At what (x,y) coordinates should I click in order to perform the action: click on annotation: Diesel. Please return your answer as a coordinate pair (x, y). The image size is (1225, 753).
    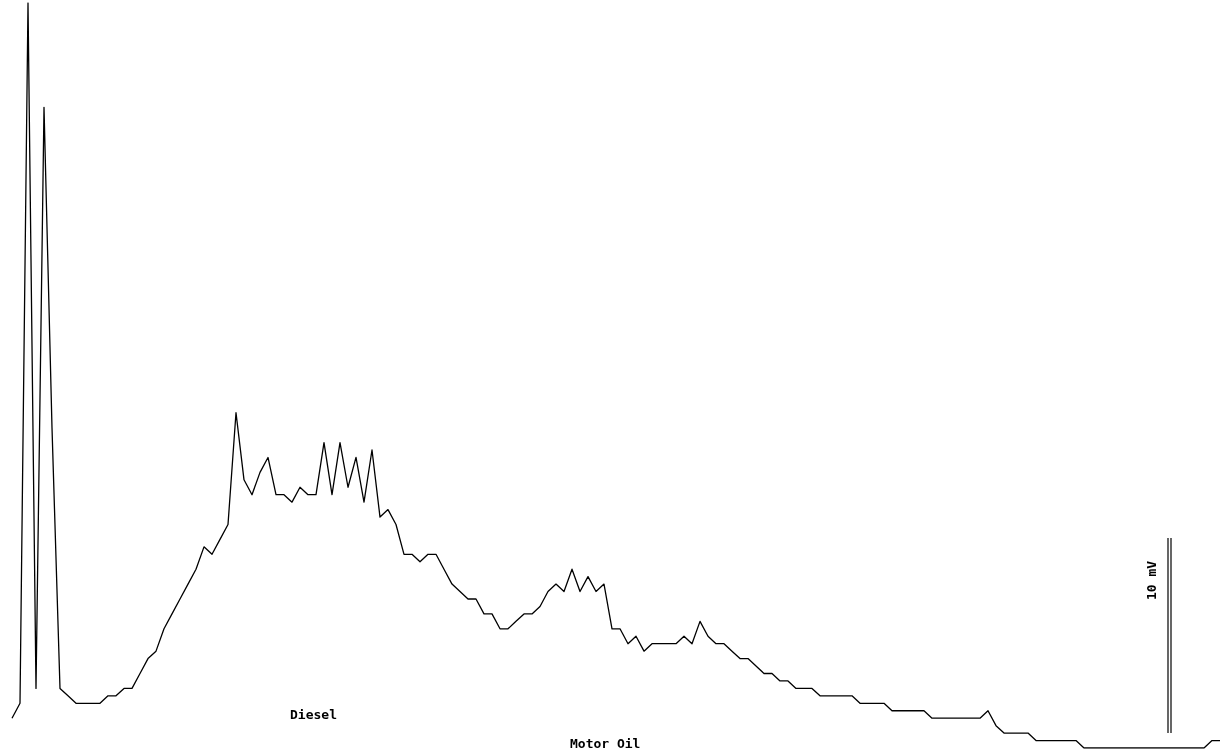
    Looking at the image, I should click on (313, 714).